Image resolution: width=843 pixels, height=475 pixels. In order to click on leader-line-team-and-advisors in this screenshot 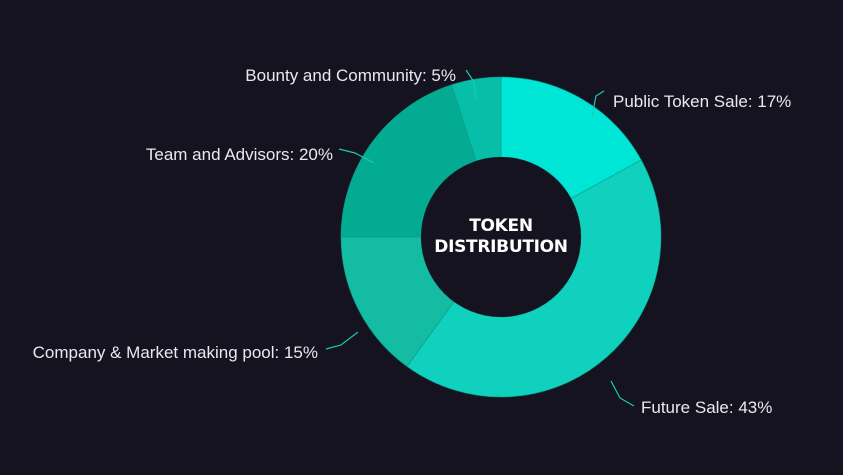, I will do `click(356, 156)`.